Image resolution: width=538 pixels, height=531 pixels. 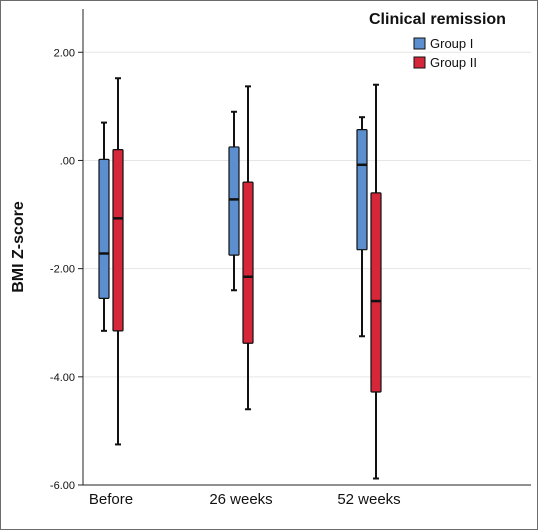 I want to click on legend-item: Group I, so click(x=443, y=43).